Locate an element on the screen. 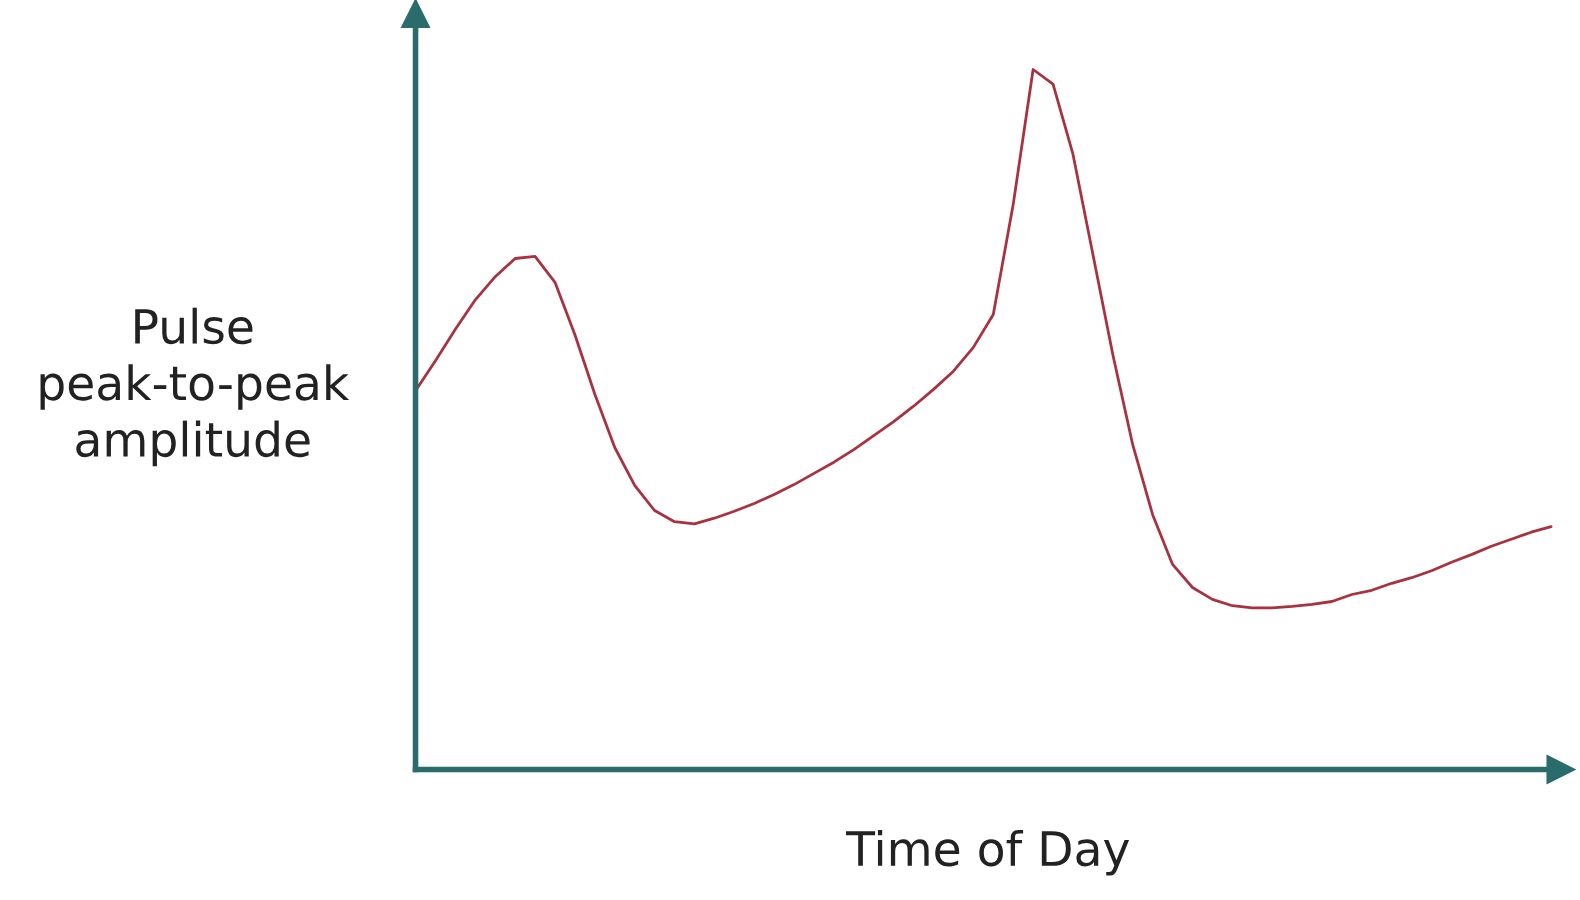 Image resolution: width=1580 pixels, height=900 pixels. y-axis-title: Pulse peak-to-peak amplitude is located at coordinates (195, 387).